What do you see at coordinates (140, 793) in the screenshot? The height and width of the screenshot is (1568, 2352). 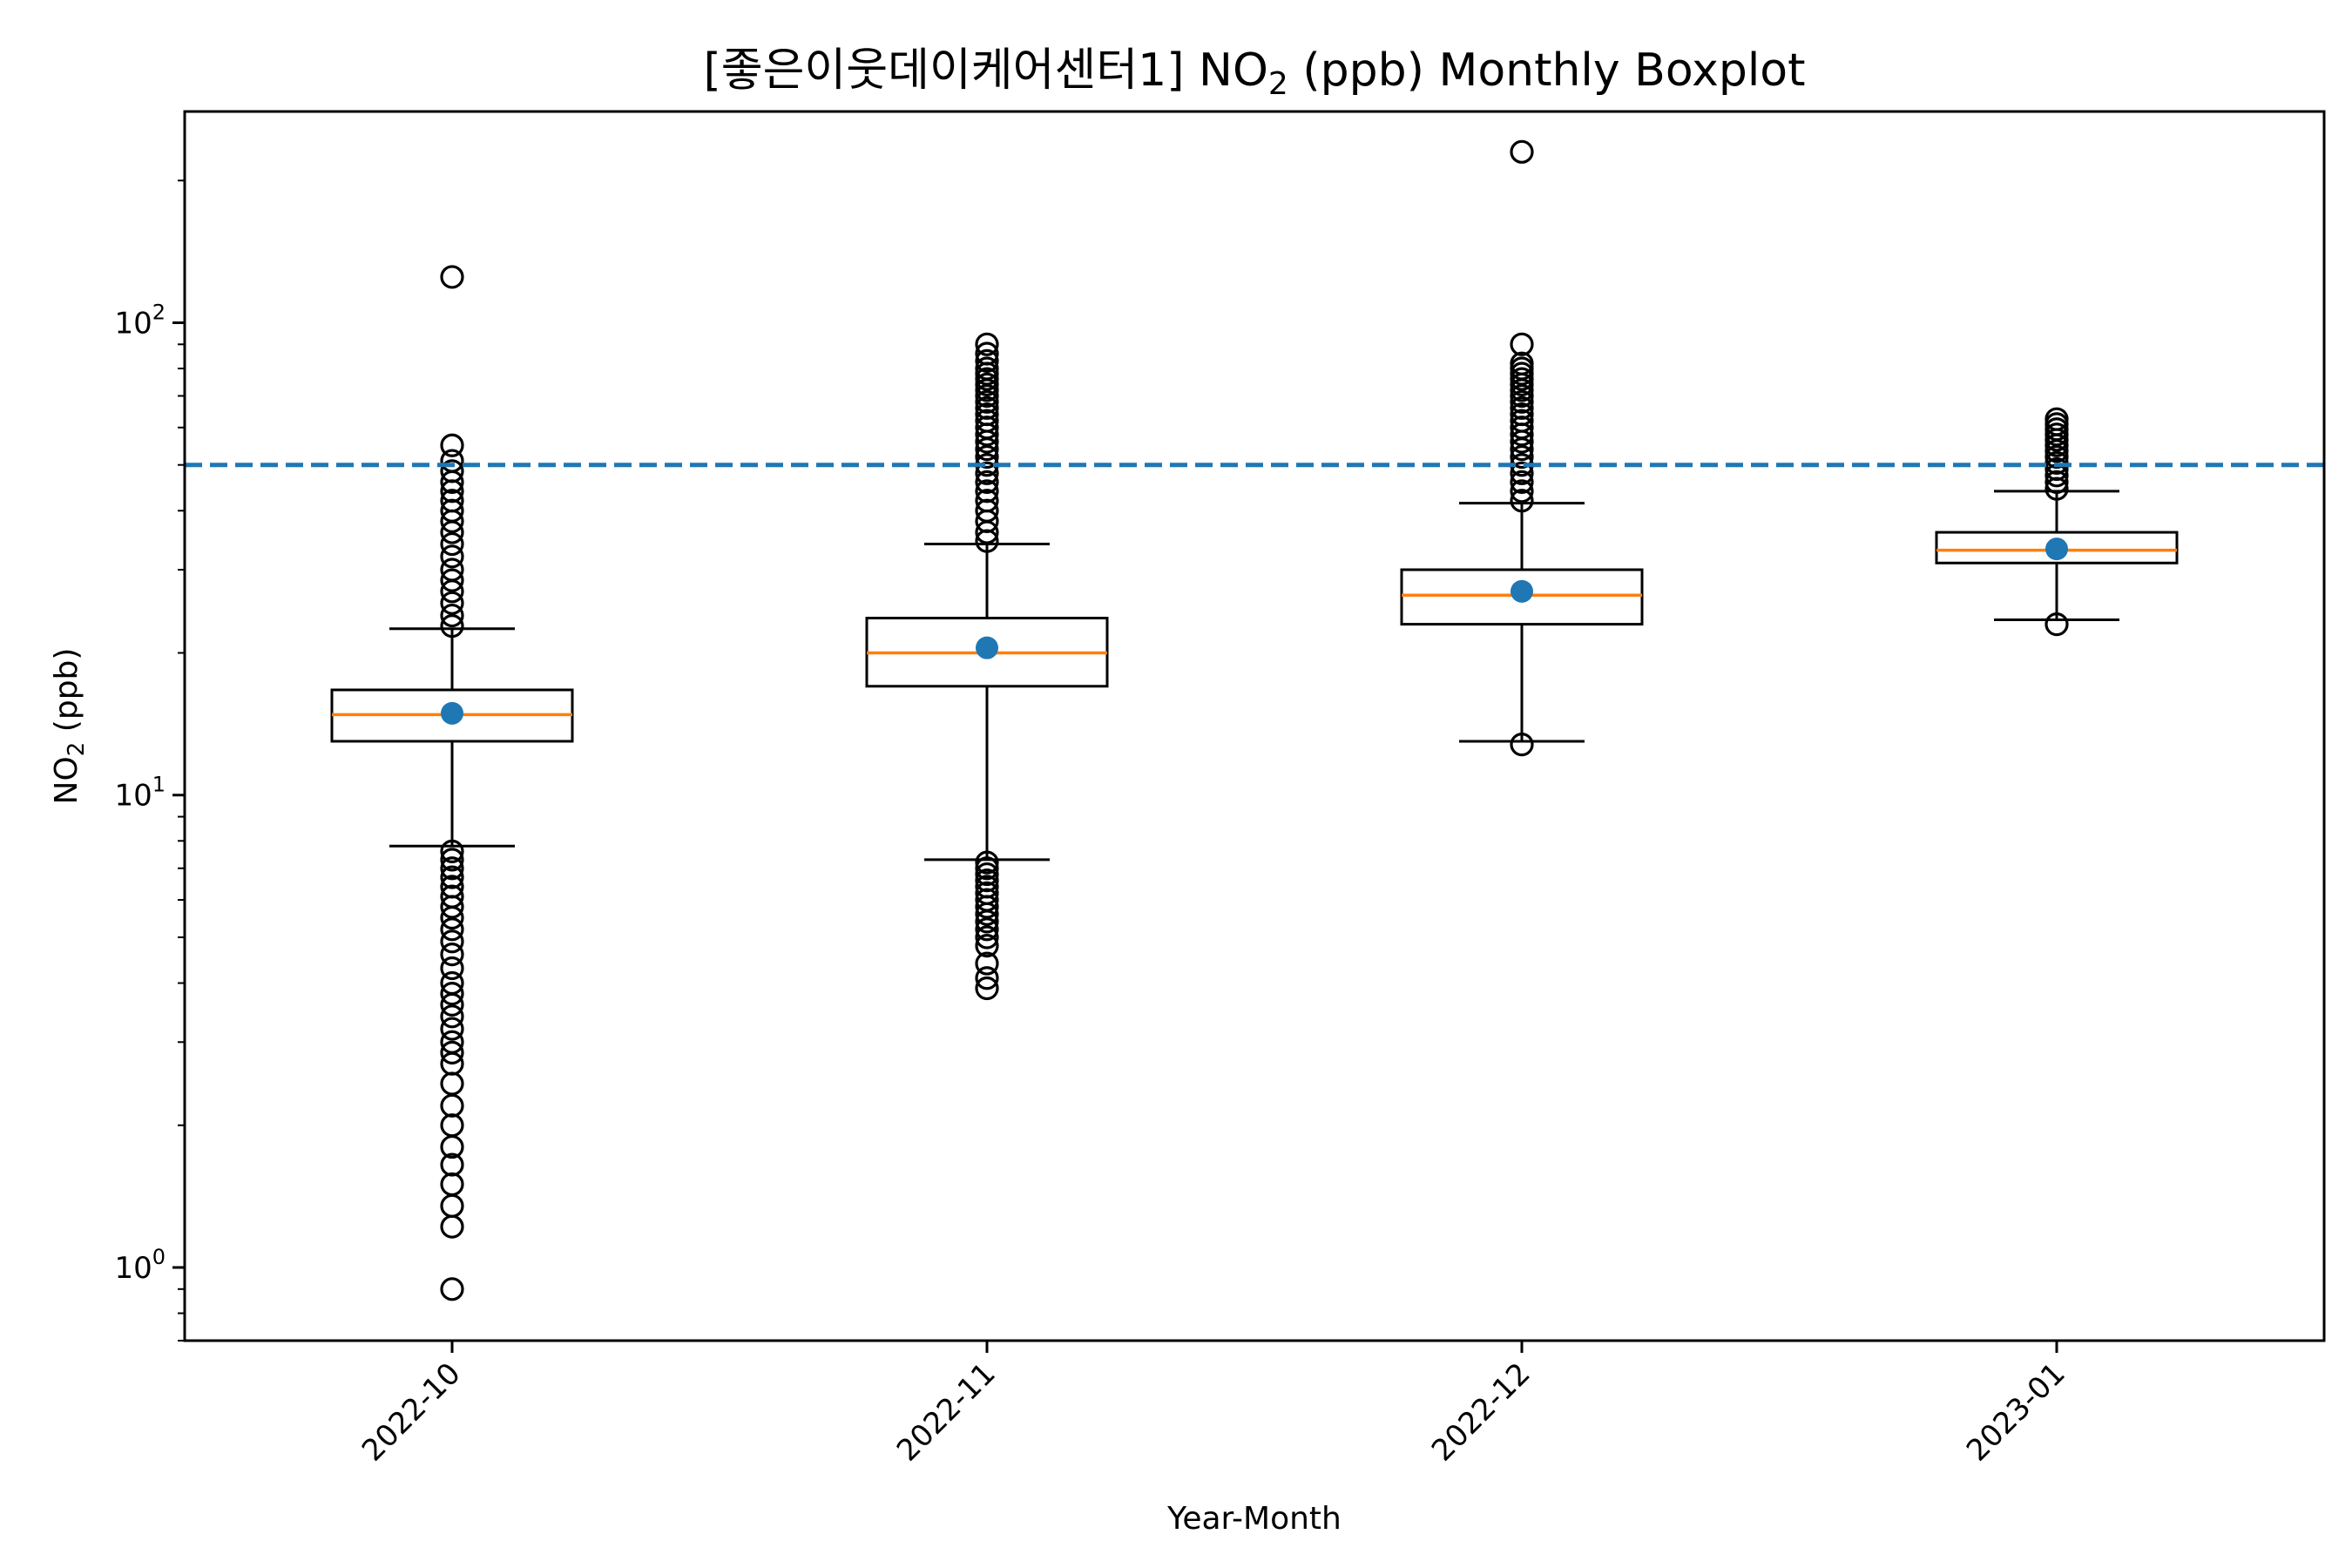 I see `y-tick-label: 10¹` at bounding box center [140, 793].